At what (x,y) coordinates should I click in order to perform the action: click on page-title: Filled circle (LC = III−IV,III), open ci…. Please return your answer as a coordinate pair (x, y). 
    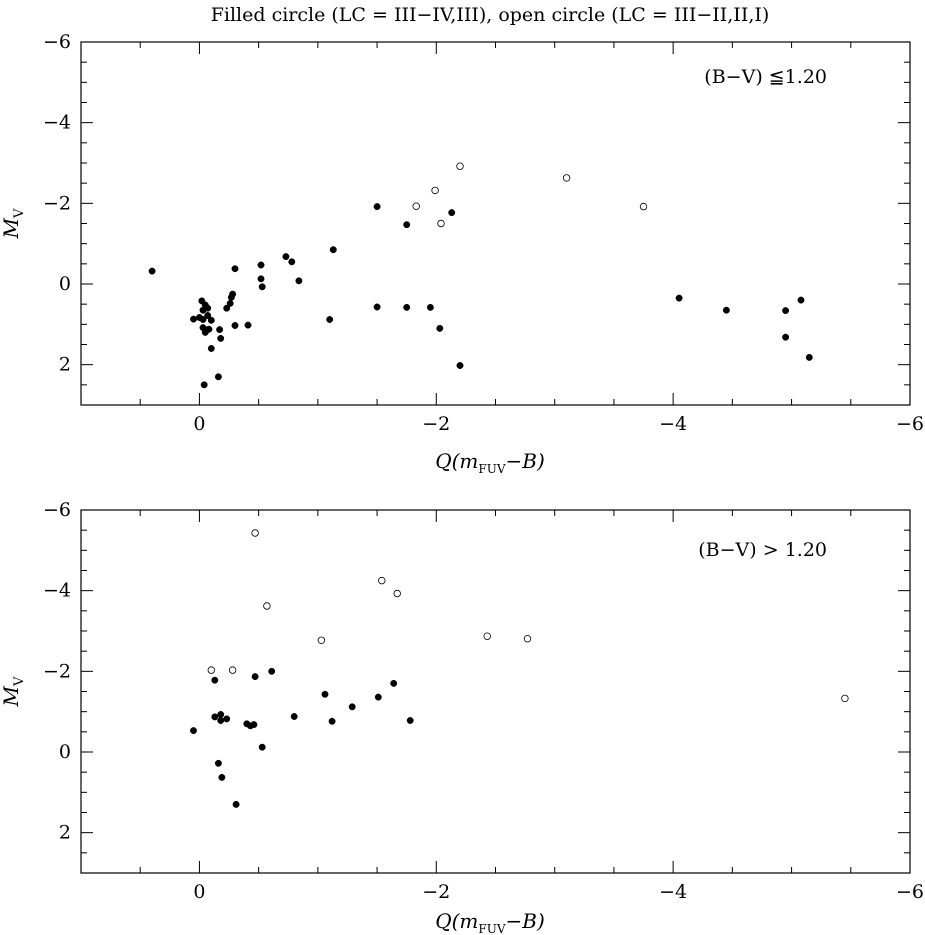
    Looking at the image, I should click on (490, 15).